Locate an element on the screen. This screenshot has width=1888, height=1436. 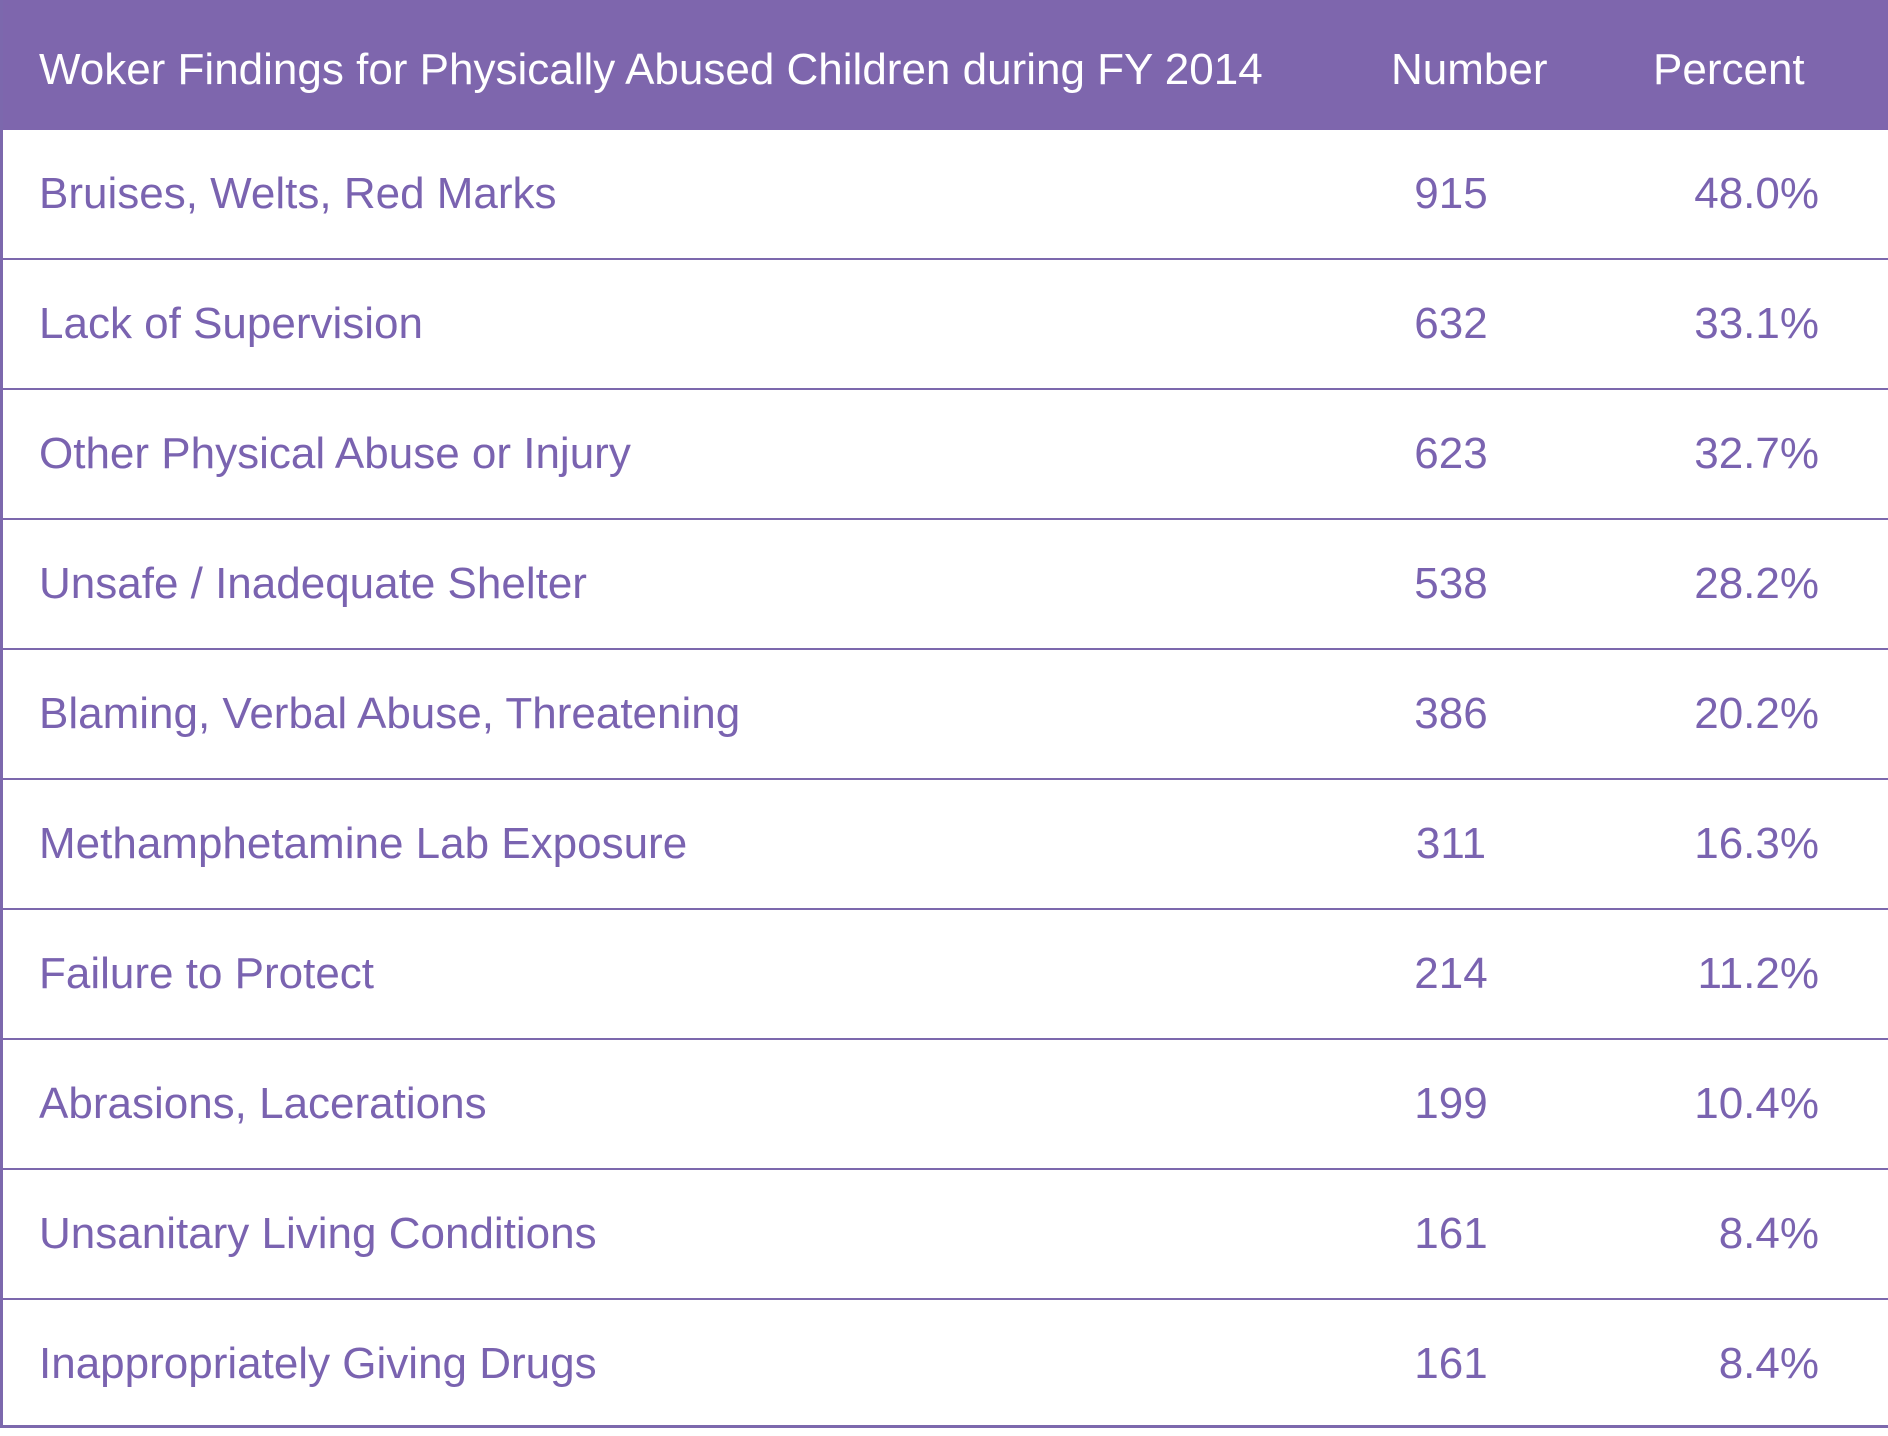
table-row: Failure to Protect 214 11.2% is located at coordinates (945, 975).